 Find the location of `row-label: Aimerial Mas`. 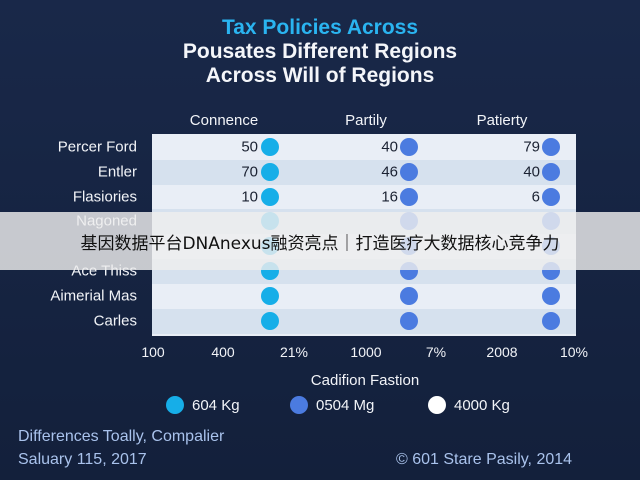

row-label: Aimerial Mas is located at coordinates (93, 296).